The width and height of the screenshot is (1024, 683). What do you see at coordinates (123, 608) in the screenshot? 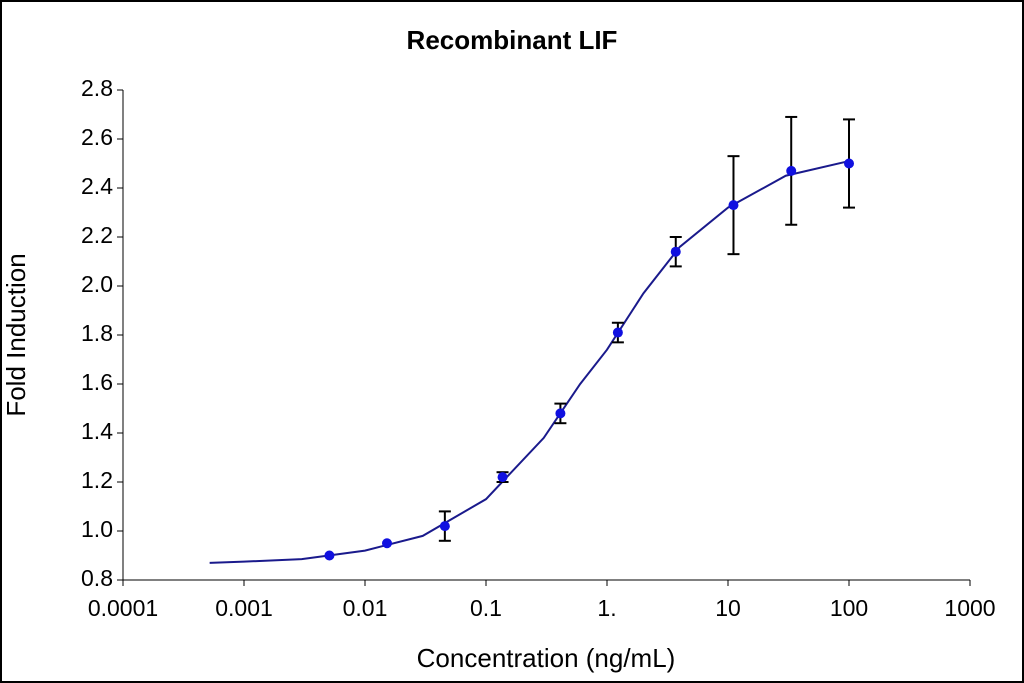
I see `x-tick-label: 0.0001` at bounding box center [123, 608].